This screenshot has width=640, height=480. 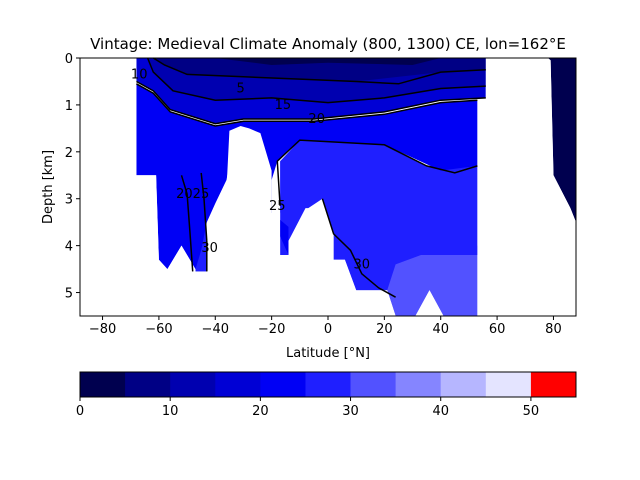 I want to click on x-tick-label: 60, so click(x=497, y=329).